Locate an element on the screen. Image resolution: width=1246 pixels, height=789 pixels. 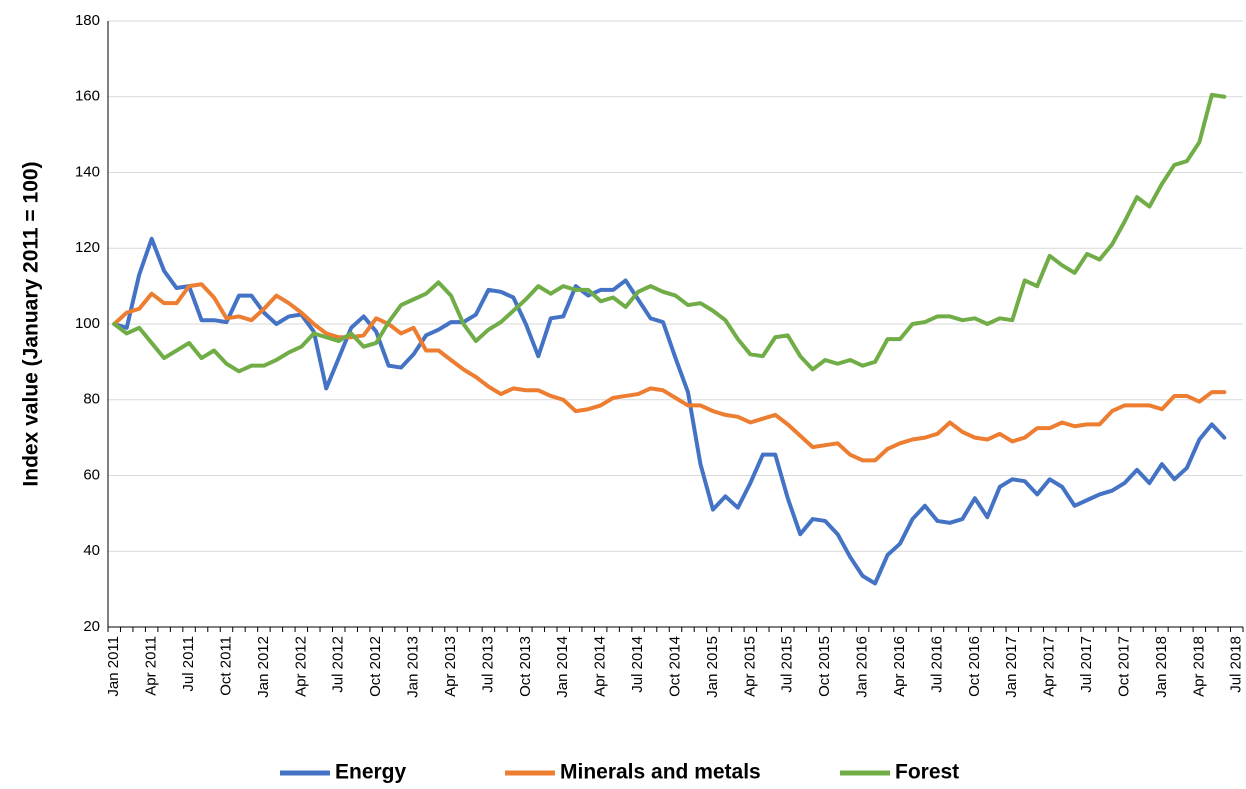
x-tick-label: Jan 2013 is located at coordinates (413, 667).